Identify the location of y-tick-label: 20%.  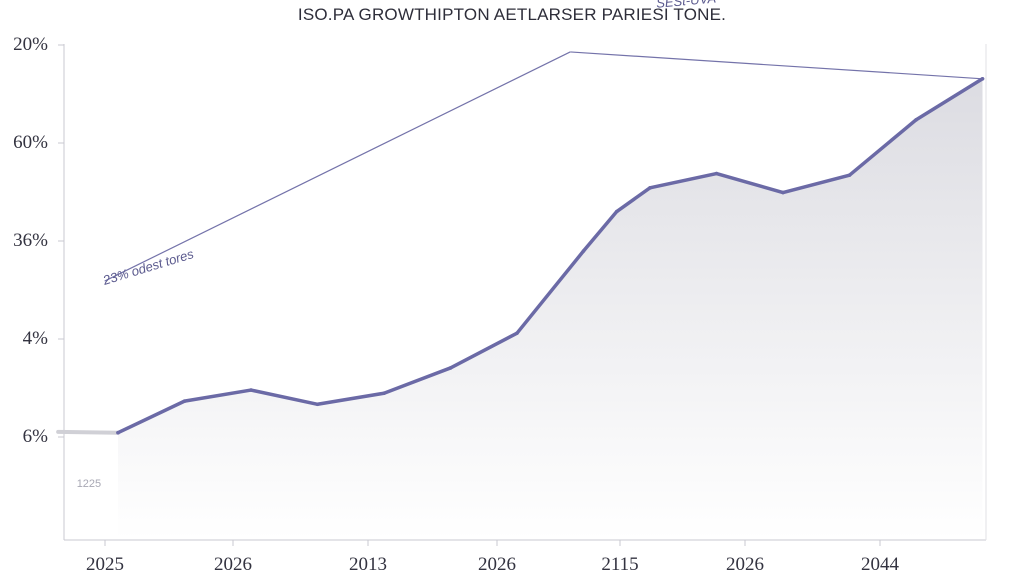
(30, 44).